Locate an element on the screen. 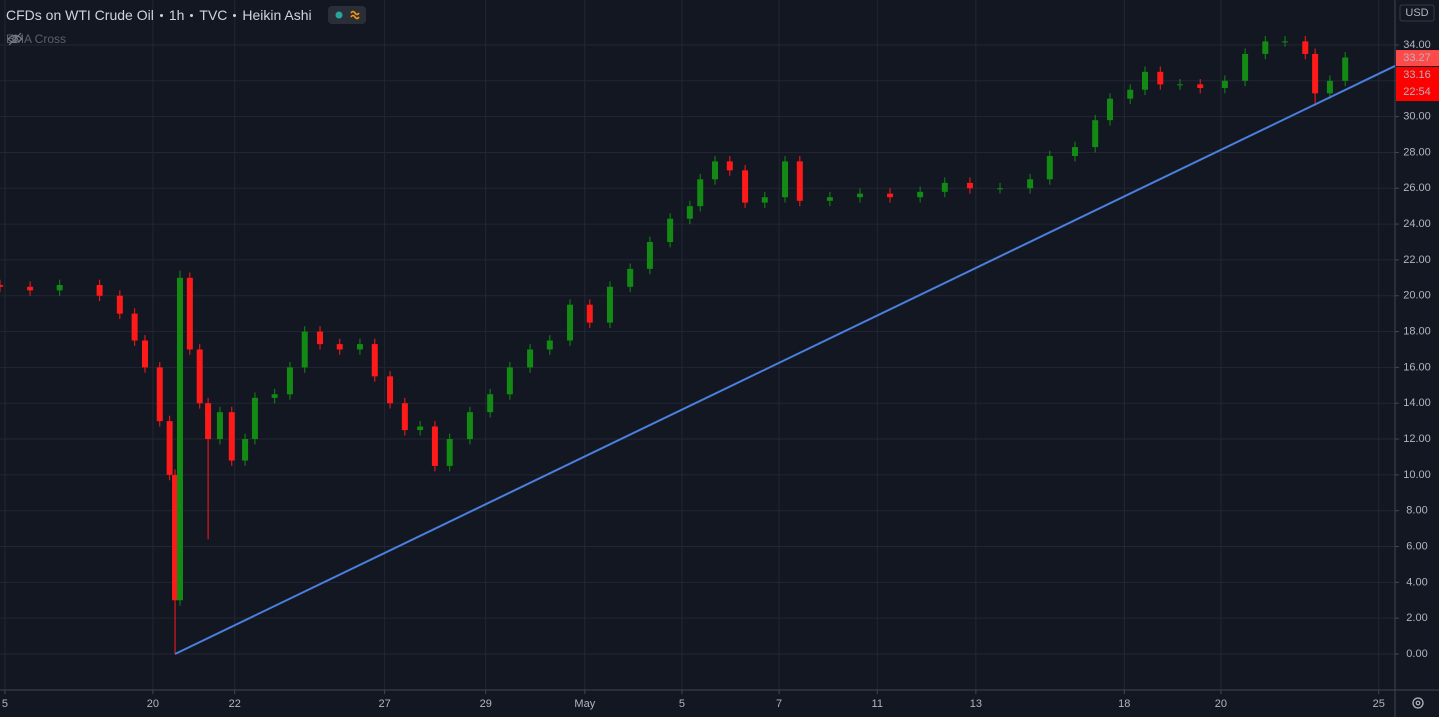 Image resolution: width=1439 pixels, height=717 pixels. x-tick-label: 13 is located at coordinates (976, 704).